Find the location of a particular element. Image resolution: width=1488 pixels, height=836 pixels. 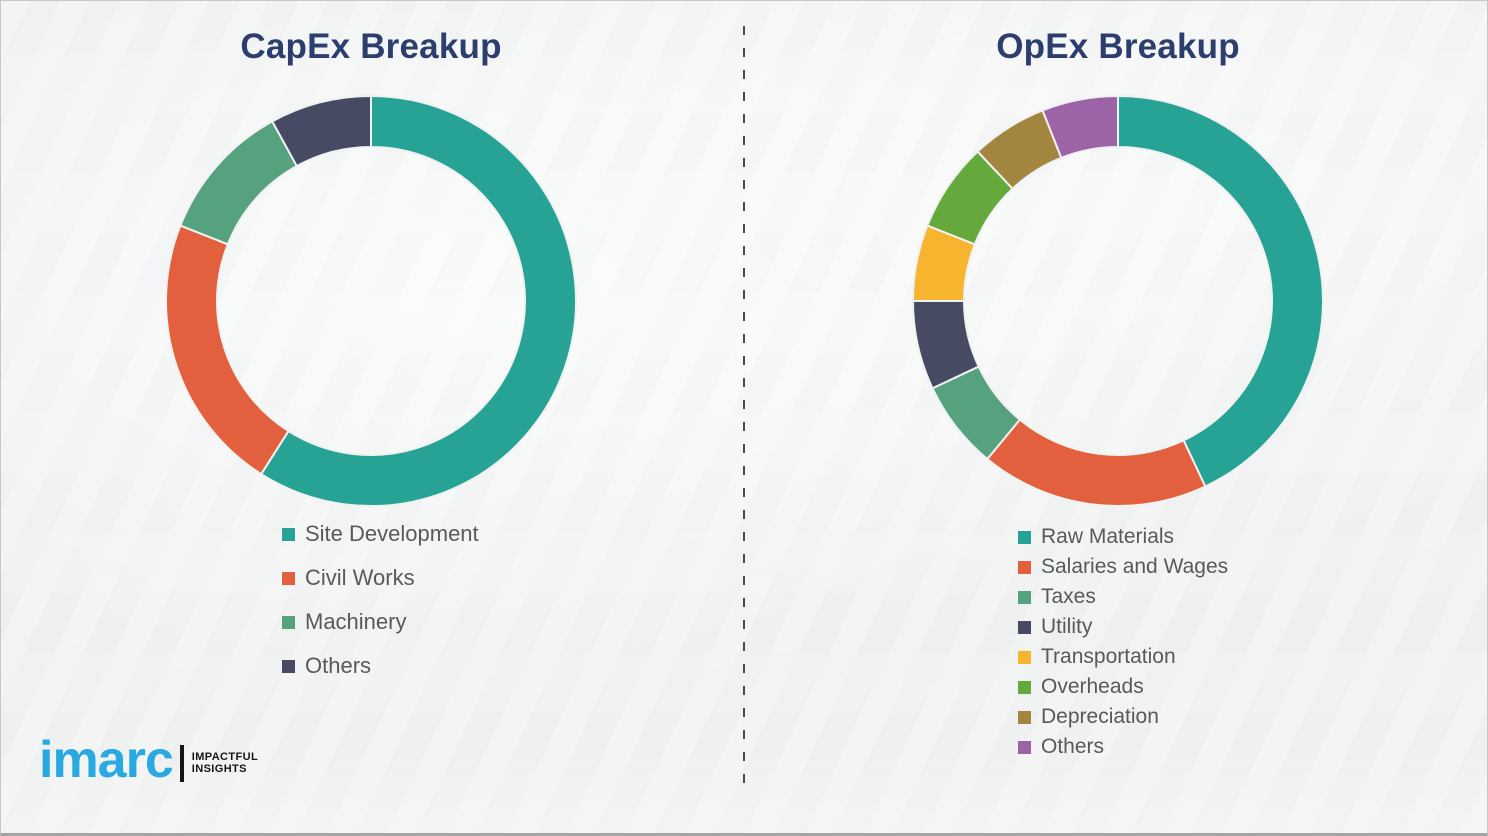

capex-donut-chart is located at coordinates (371, 300).